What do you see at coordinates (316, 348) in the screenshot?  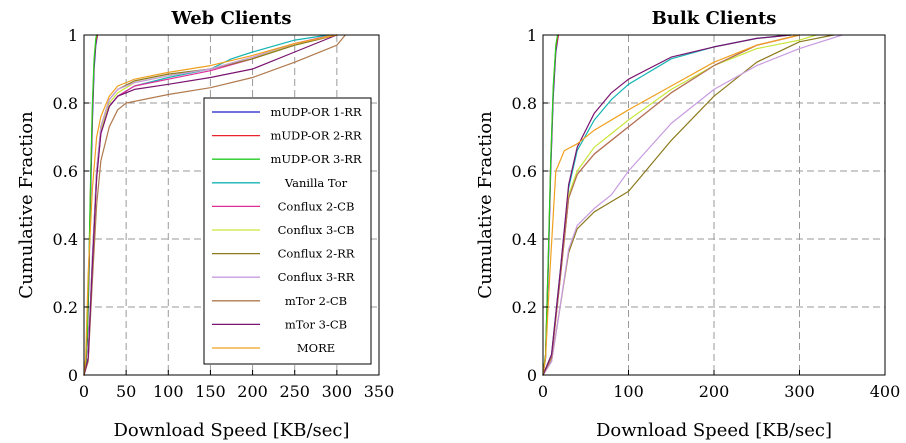 I see `legend-entry-label: MORE` at bounding box center [316, 348].